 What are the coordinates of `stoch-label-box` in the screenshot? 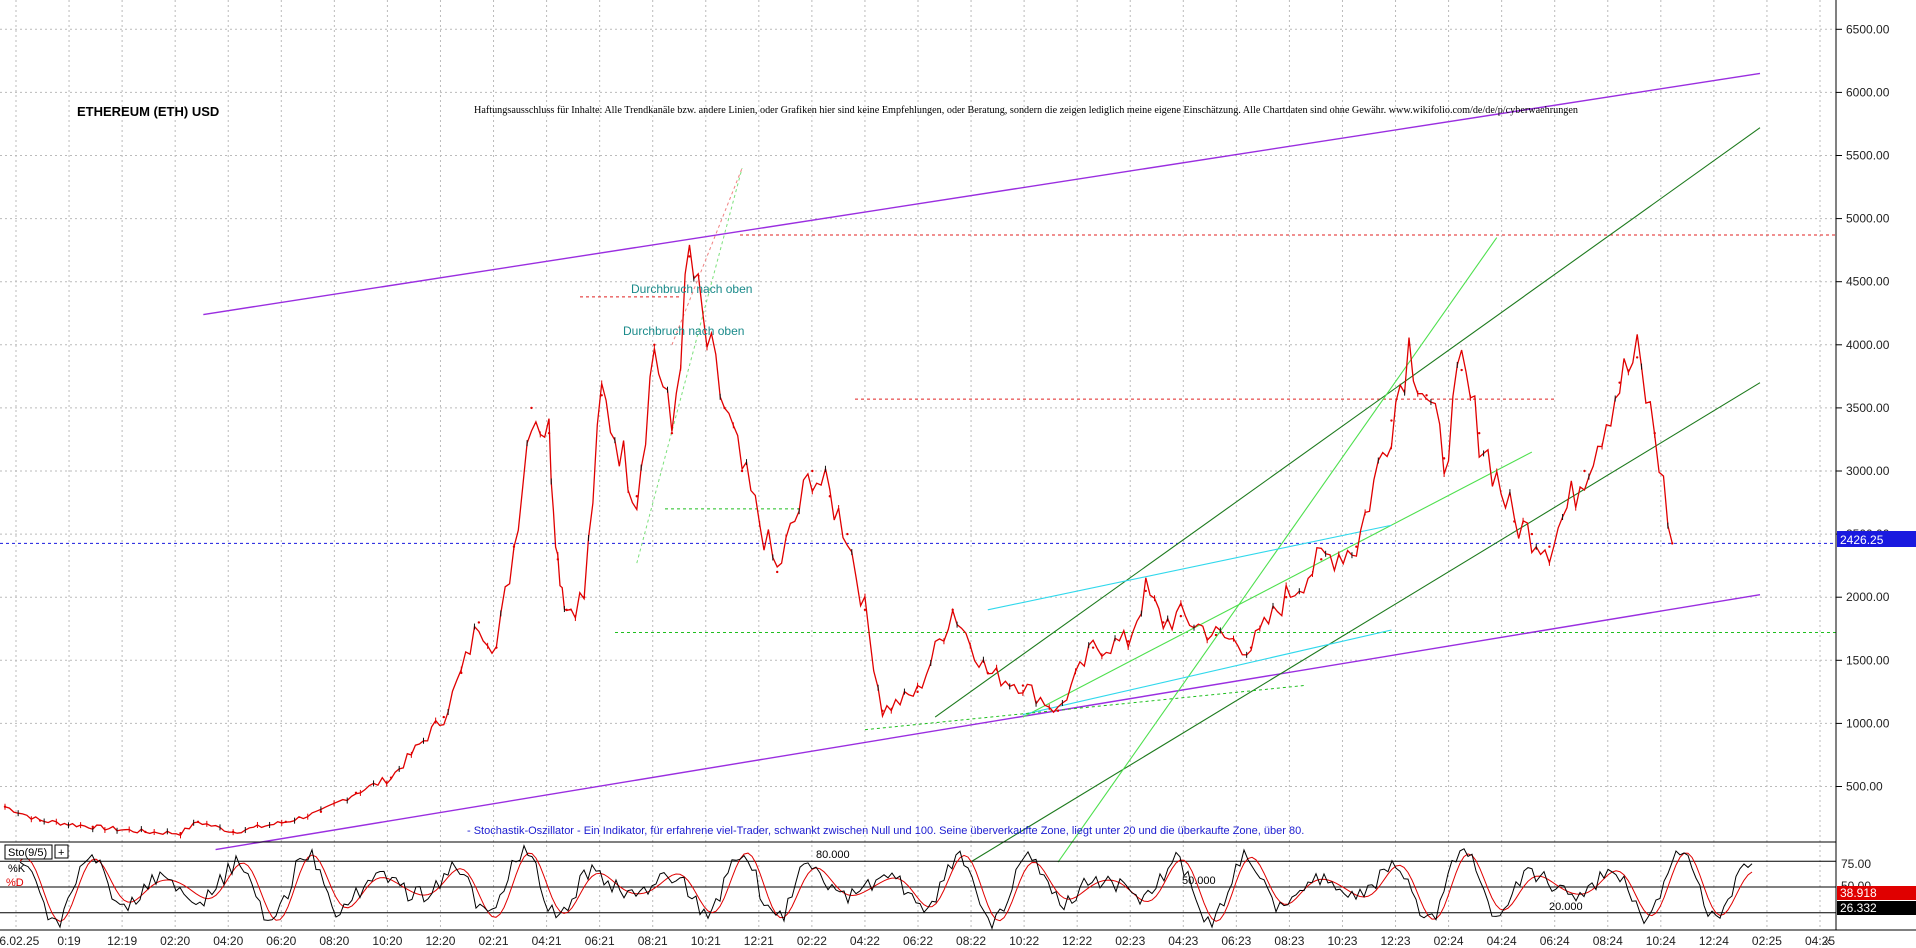 It's located at (28, 852).